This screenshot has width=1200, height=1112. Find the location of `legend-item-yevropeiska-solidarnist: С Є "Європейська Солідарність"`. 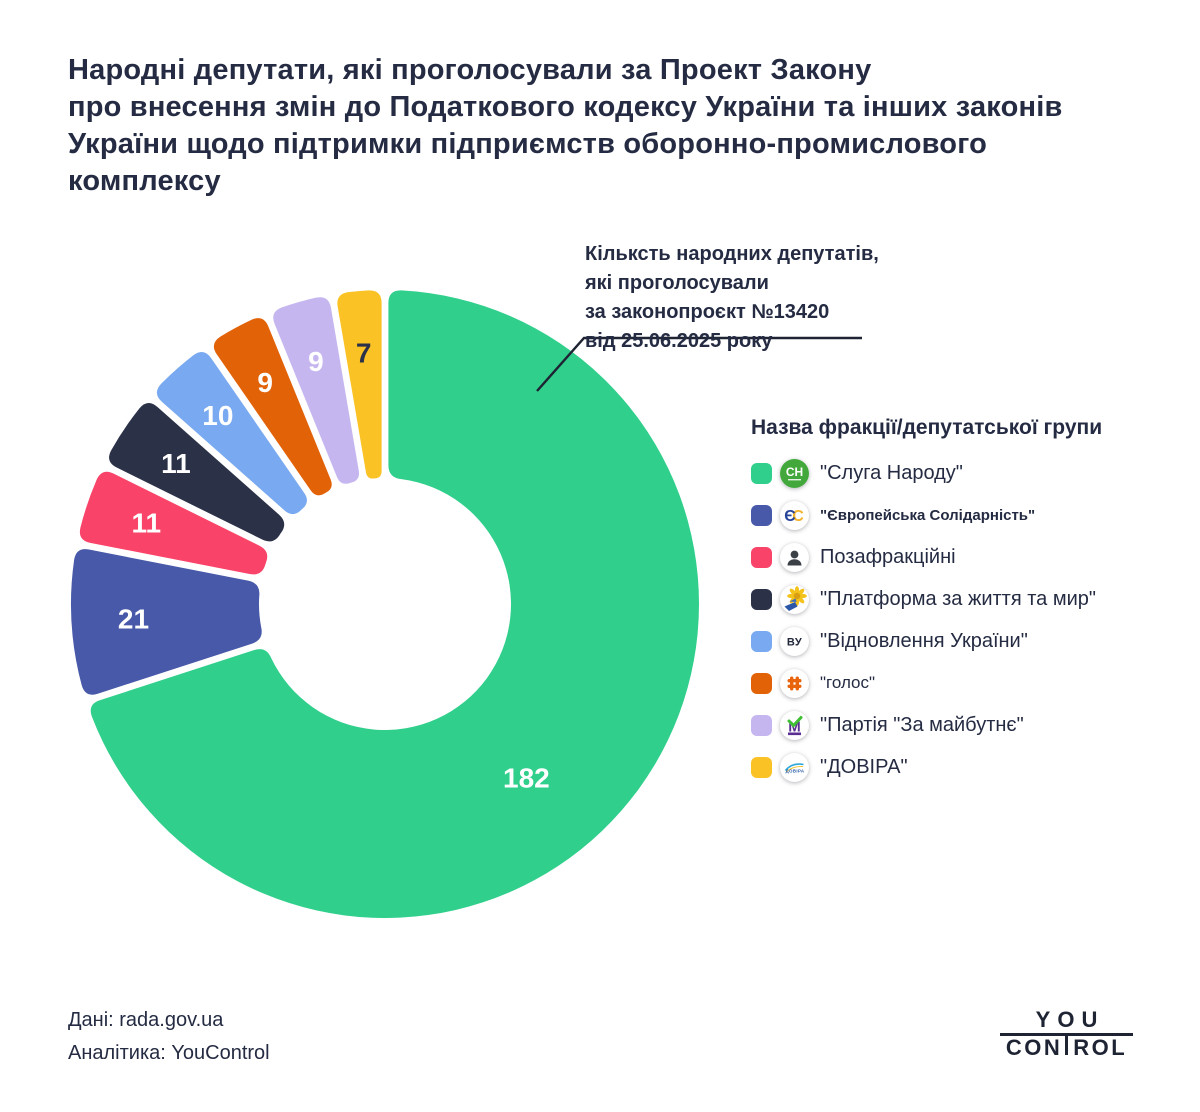

legend-item-yevropeiska-solidarnist: С Є "Європейська Солідарність" is located at coordinates (966, 515).